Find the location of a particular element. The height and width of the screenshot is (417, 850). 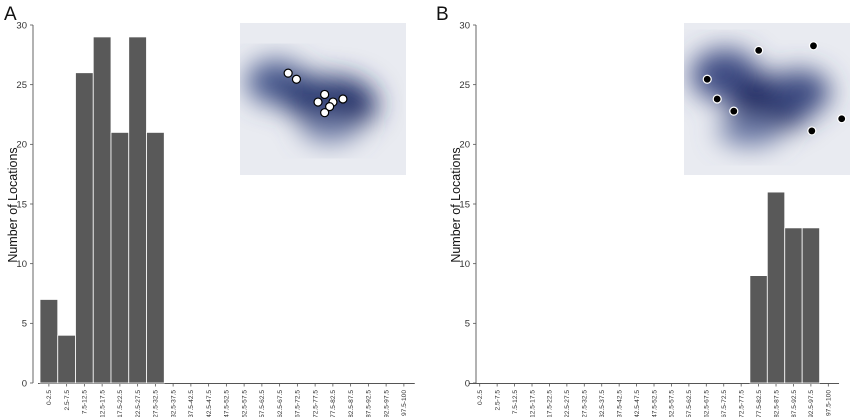

bar-12.5-17.5 is located at coordinates (102, 210).